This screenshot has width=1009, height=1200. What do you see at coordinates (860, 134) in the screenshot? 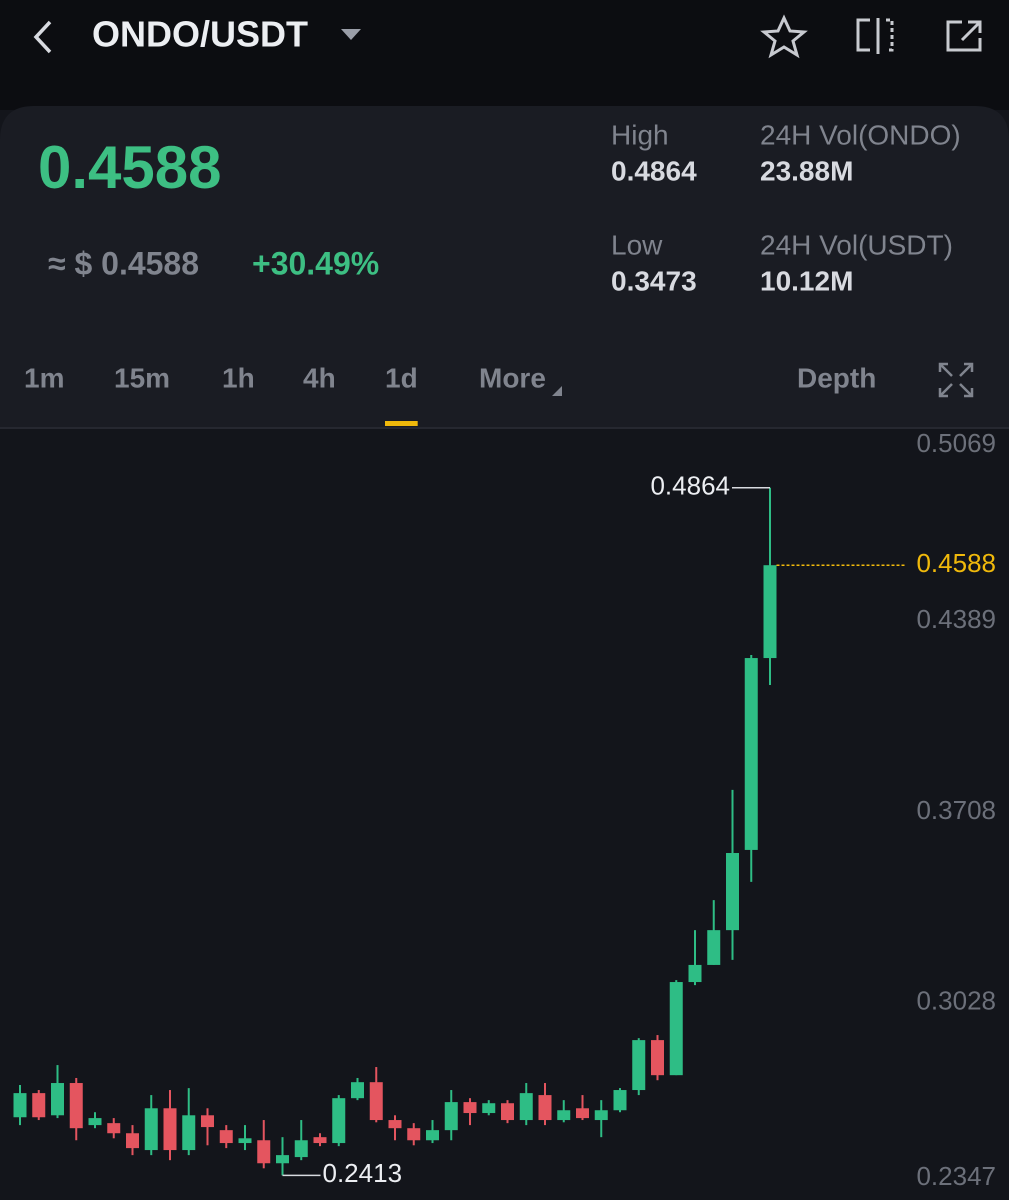
I see `stat-label: 24H Vol(ONDO)` at bounding box center [860, 134].